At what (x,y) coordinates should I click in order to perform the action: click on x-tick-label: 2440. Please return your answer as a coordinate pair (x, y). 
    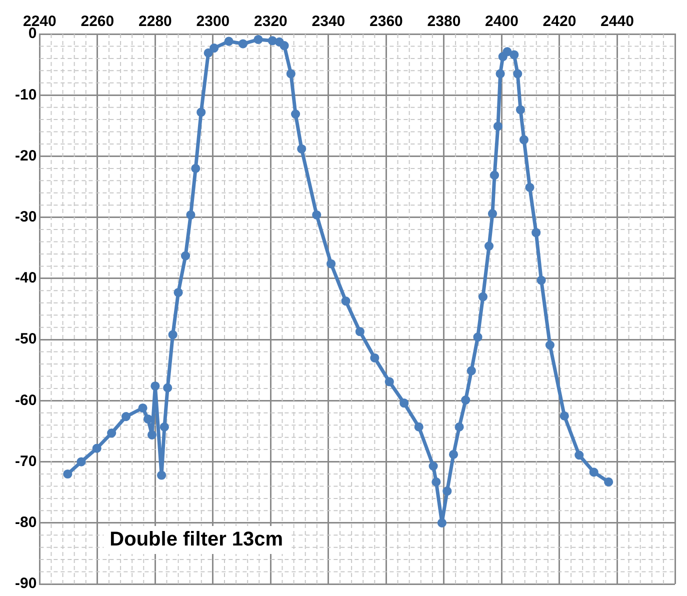
    Looking at the image, I should click on (617, 21).